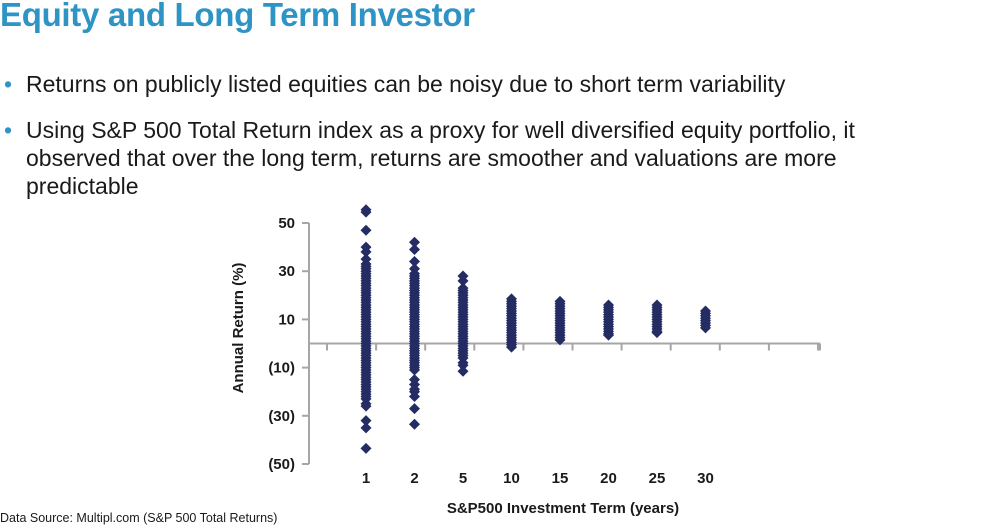  I want to click on x-tick-label: 5, so click(463, 478).